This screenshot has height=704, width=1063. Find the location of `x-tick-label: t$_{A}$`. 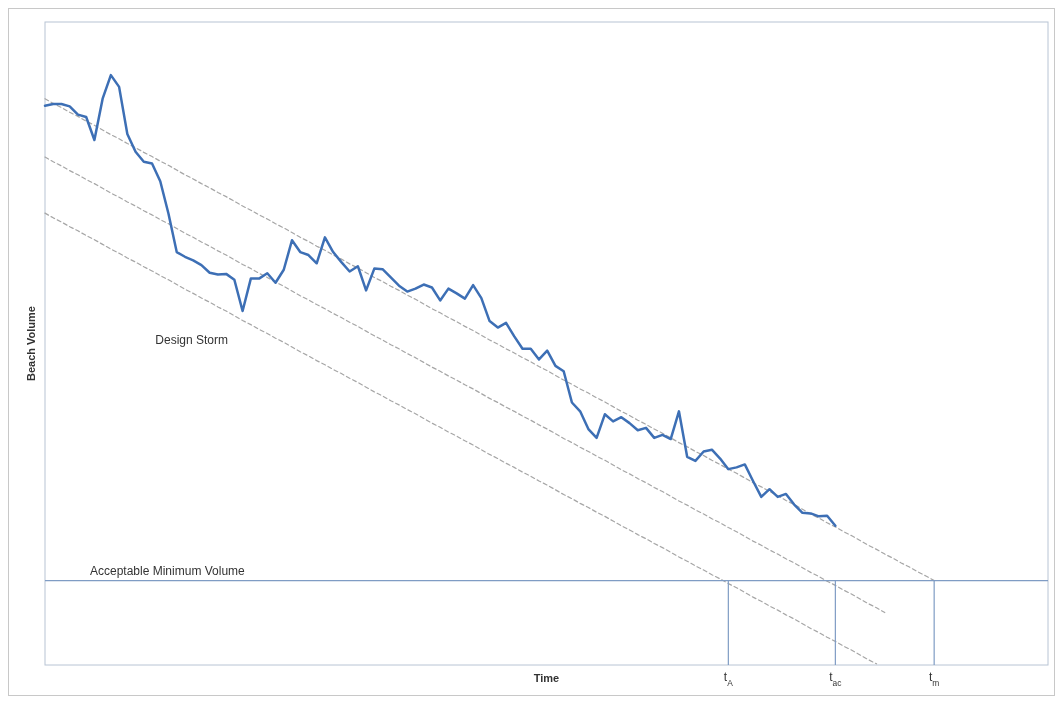

x-tick-label: t$_{A}$ is located at coordinates (728, 679).